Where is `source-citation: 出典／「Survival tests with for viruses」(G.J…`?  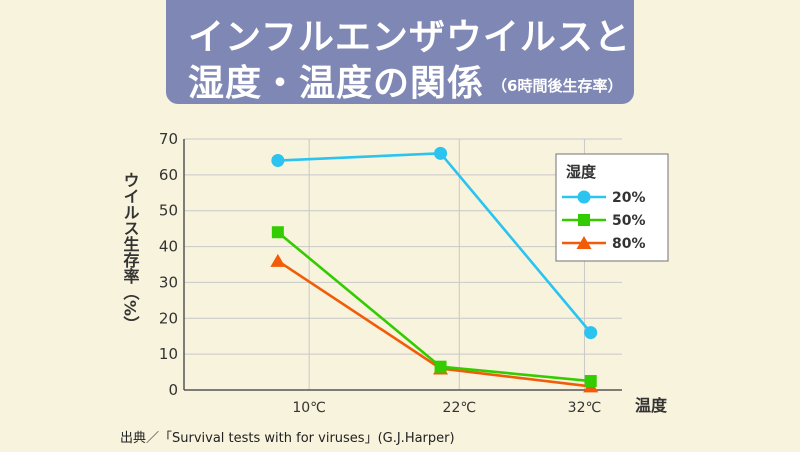
source-citation: 出典／「Survival tests with for viruses」(G.J… is located at coordinates (287, 438).